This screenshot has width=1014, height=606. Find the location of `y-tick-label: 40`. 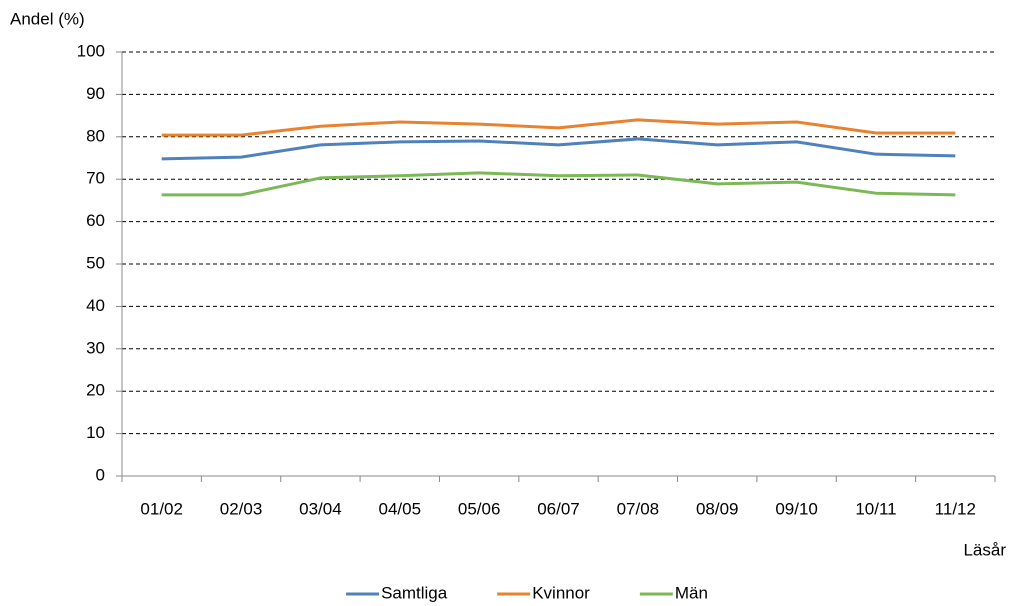

y-tick-label: 40 is located at coordinates (95, 305).